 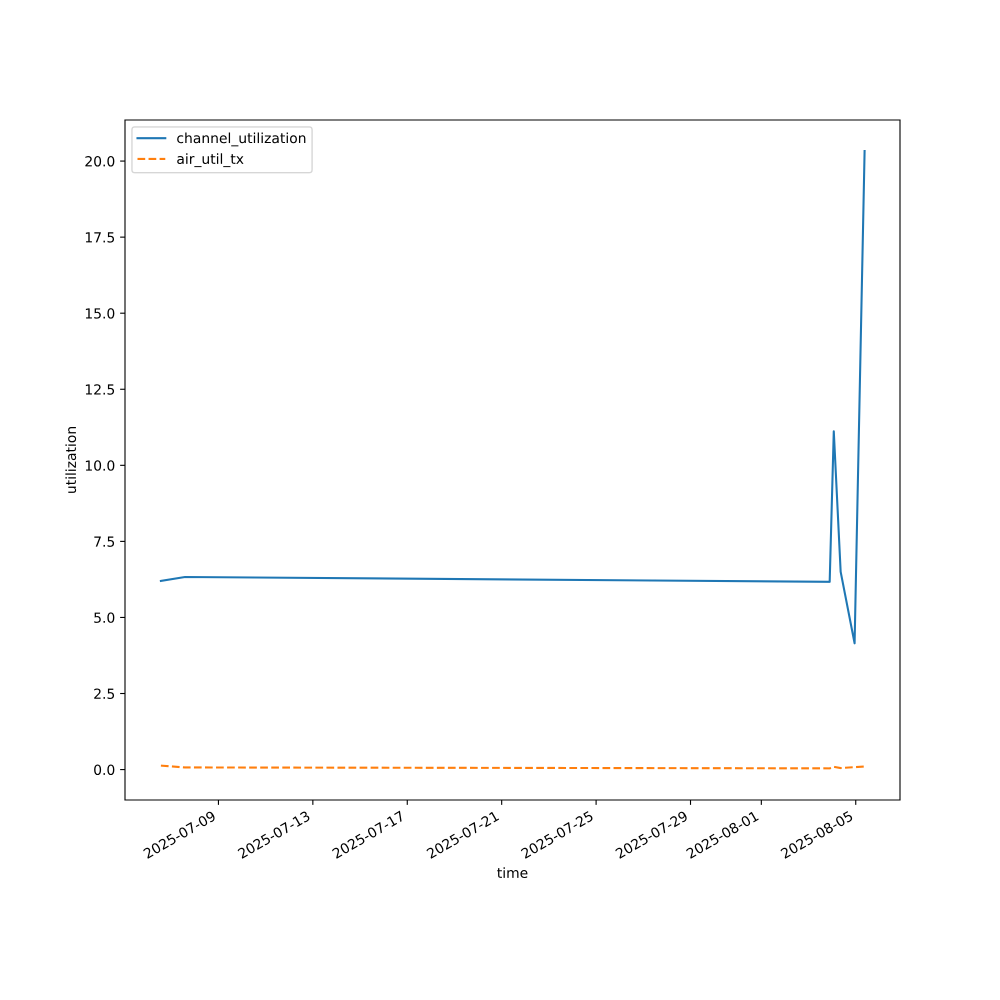 What do you see at coordinates (100, 313) in the screenshot?
I see `y-tick-label: 15.0` at bounding box center [100, 313].